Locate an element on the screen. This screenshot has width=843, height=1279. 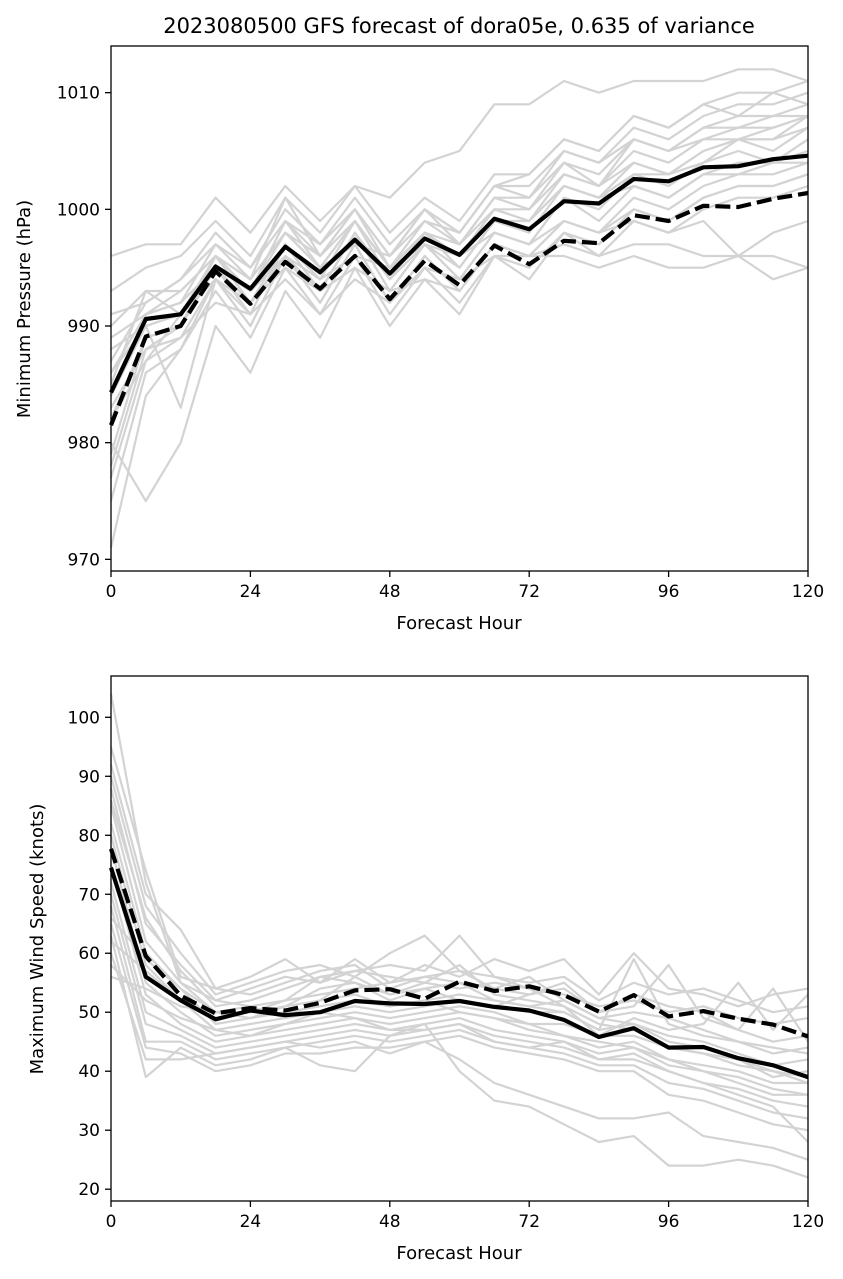
wind-x-tick-label: 120 is located at coordinates (808, 1222).